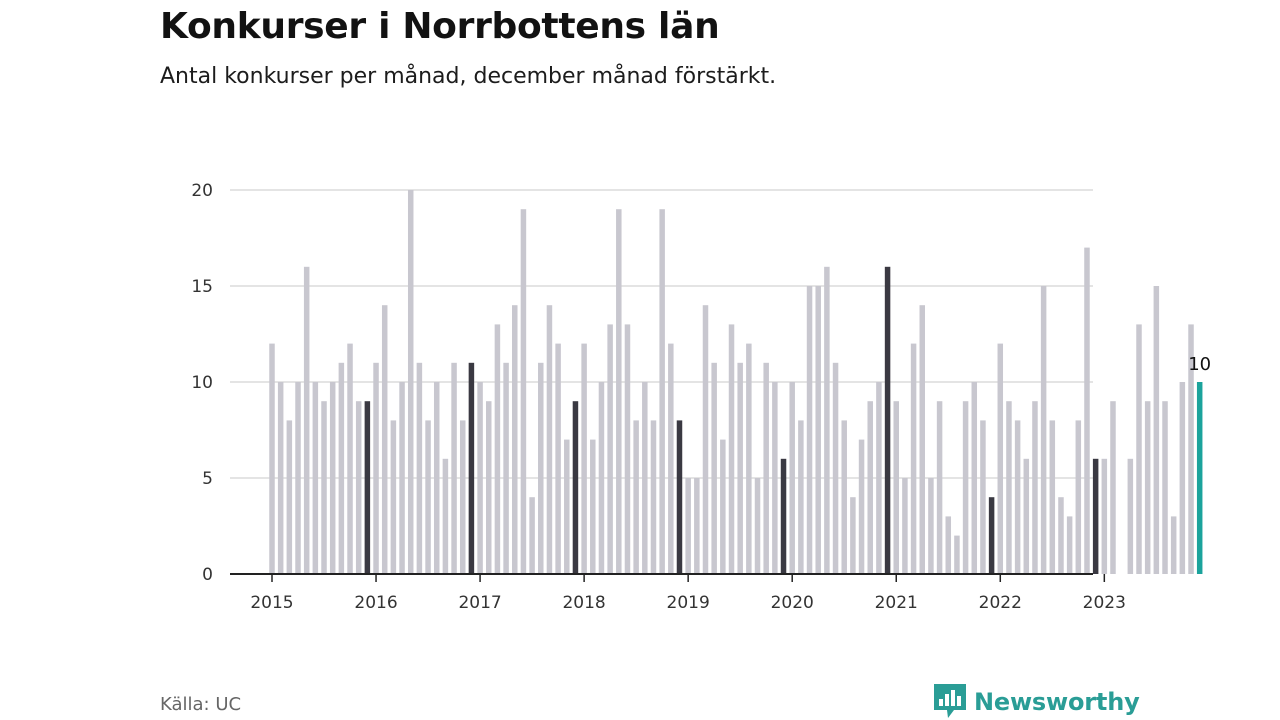  What do you see at coordinates (201, 704) in the screenshot?
I see `source-note: Källa: UC` at bounding box center [201, 704].